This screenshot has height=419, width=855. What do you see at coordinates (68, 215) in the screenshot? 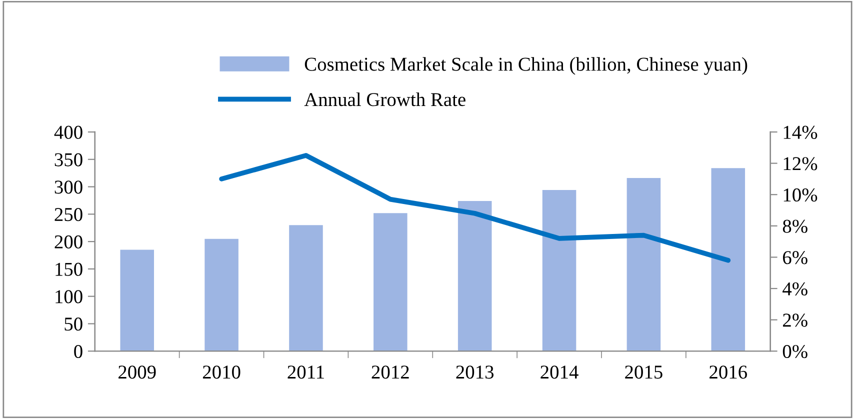
I see `y-tick-label: 250` at bounding box center [68, 215].